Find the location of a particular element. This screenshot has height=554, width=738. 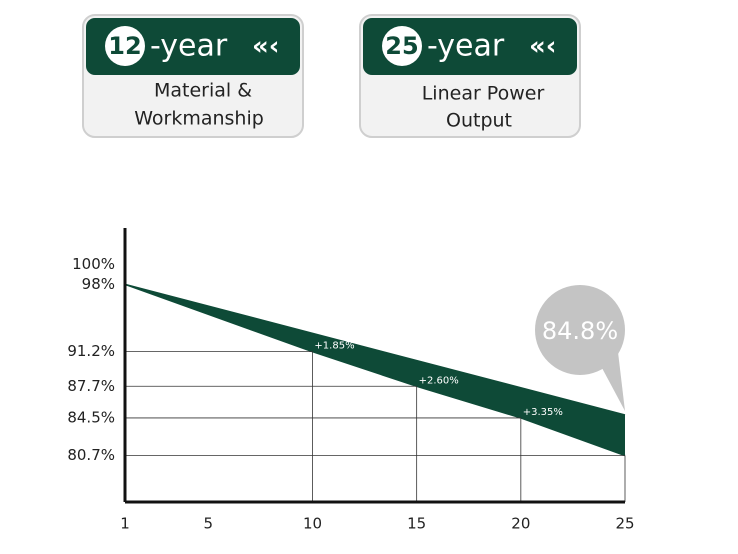

y-tick-label: 80.7% is located at coordinates (91, 455).